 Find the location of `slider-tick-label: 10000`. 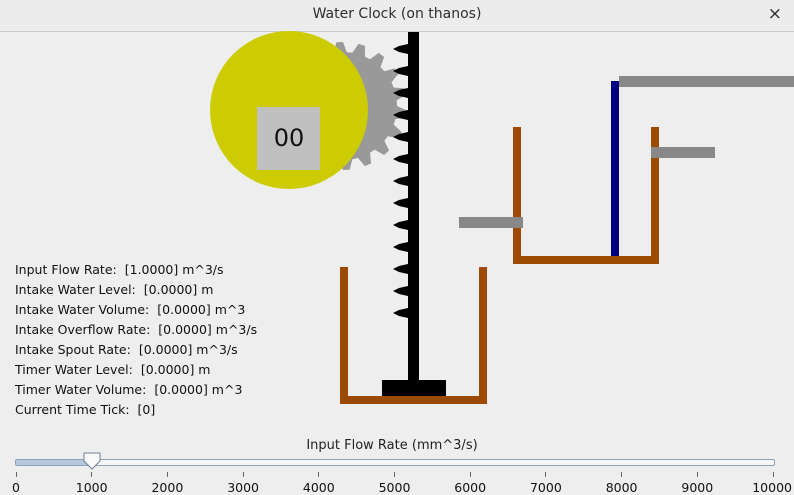

slider-tick-label: 10000 is located at coordinates (772, 487).